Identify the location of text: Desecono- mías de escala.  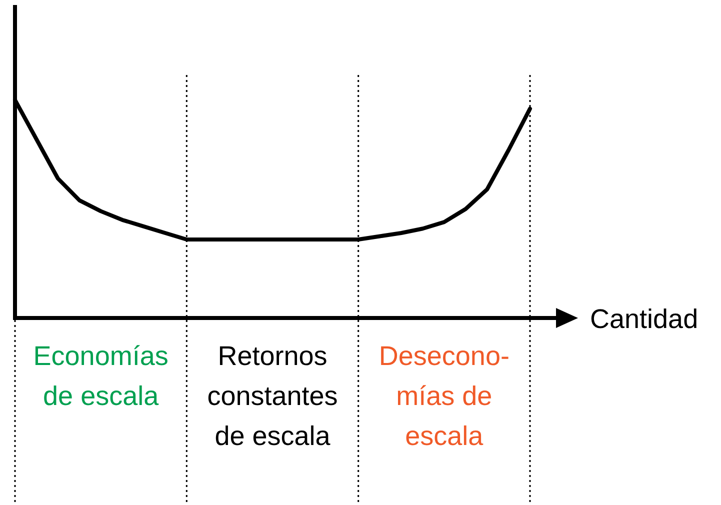
(444, 396).